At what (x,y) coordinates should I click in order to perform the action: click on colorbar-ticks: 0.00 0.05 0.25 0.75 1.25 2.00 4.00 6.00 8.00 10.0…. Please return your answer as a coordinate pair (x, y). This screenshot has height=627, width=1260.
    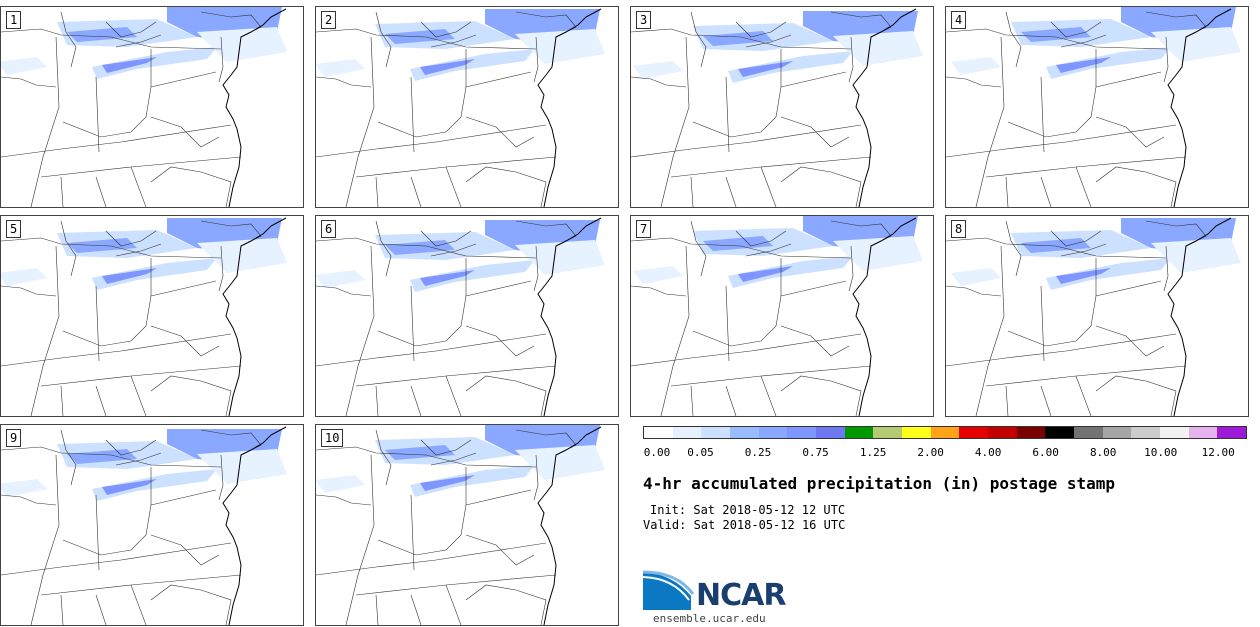
    Looking at the image, I should click on (945, 453).